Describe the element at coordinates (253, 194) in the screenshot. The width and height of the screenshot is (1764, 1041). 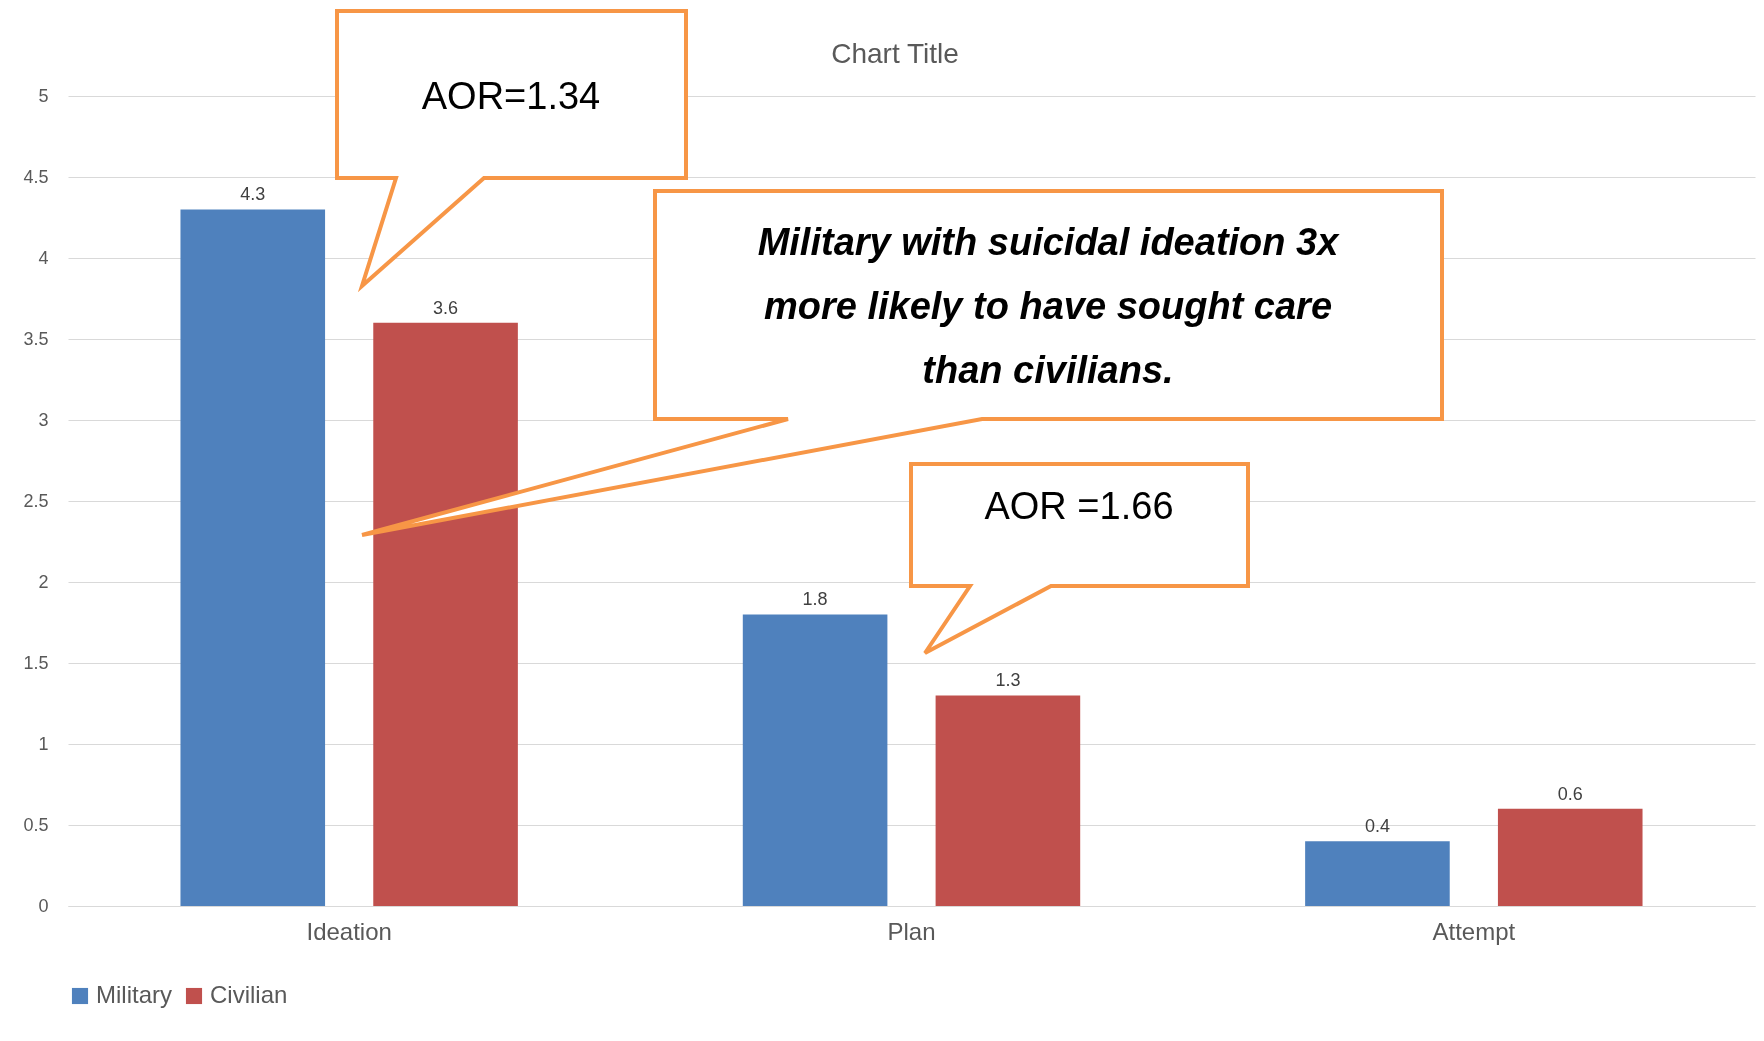
I see `data-label: 4.3` at that location.